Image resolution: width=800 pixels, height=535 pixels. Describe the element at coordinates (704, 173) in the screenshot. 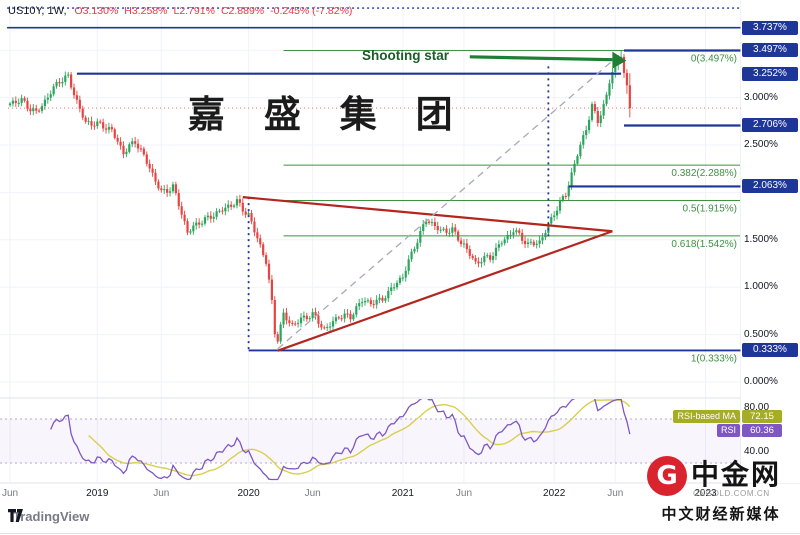

I see `fib-label: 0.382(2.288%)` at that location.